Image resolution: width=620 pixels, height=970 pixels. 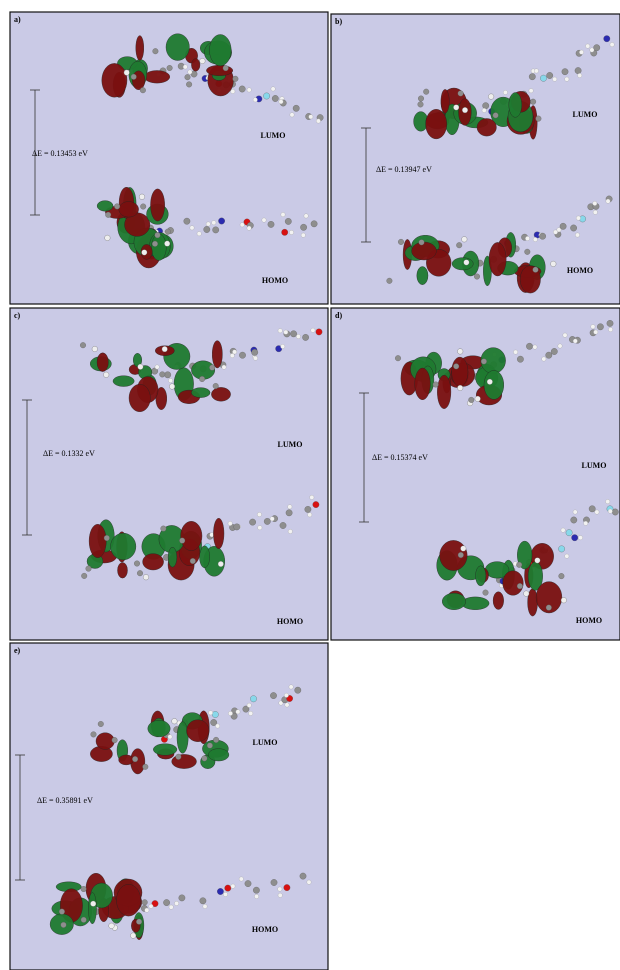 What do you see at coordinates (475, 159) in the screenshot?
I see `panel: b) ΔE = 0.13947 eV LUMO HOMO` at bounding box center [475, 159].